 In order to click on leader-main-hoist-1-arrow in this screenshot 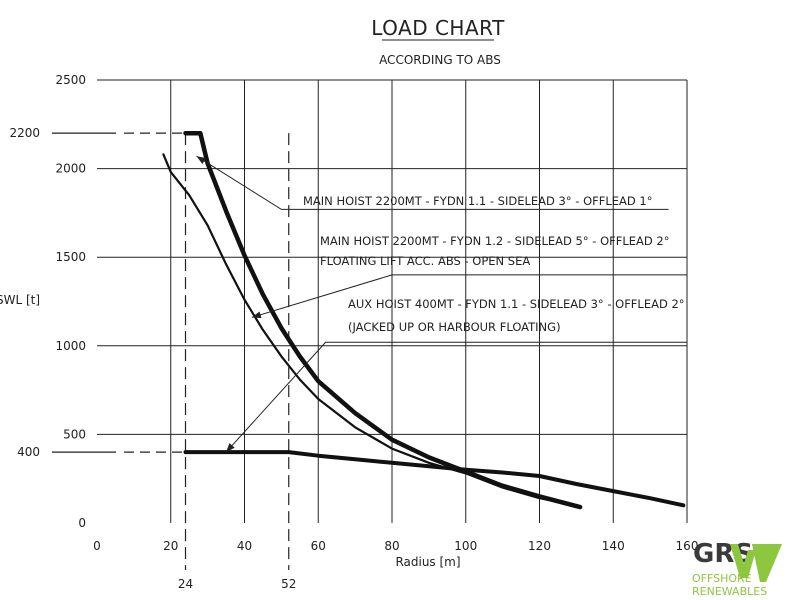, I will do `click(201, 160)`.